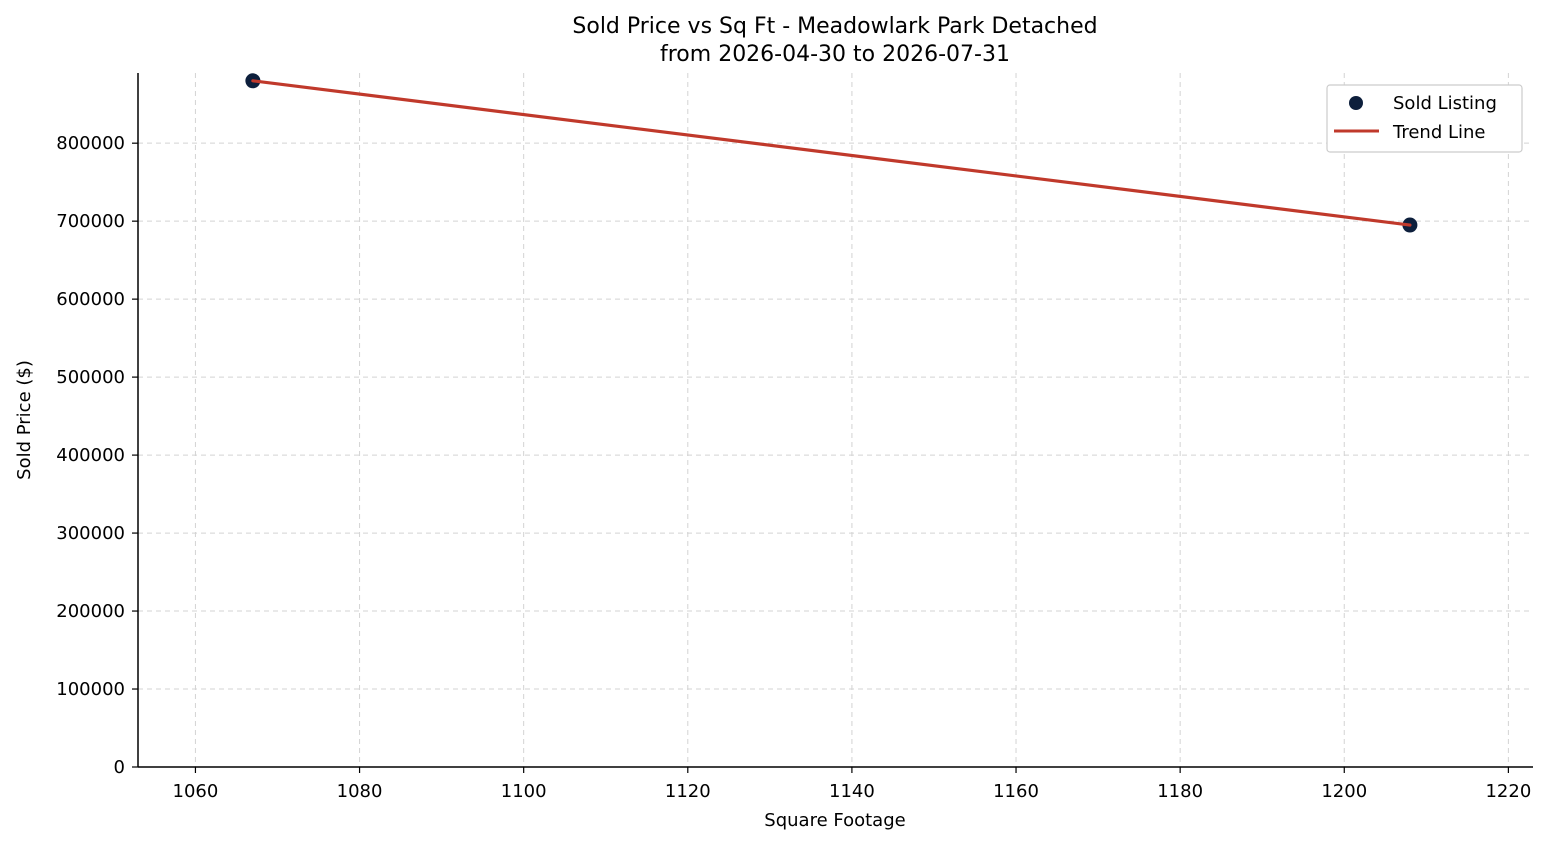 This screenshot has height=845, width=1554. I want to click on x-axis-label: Square Footage, so click(834, 820).